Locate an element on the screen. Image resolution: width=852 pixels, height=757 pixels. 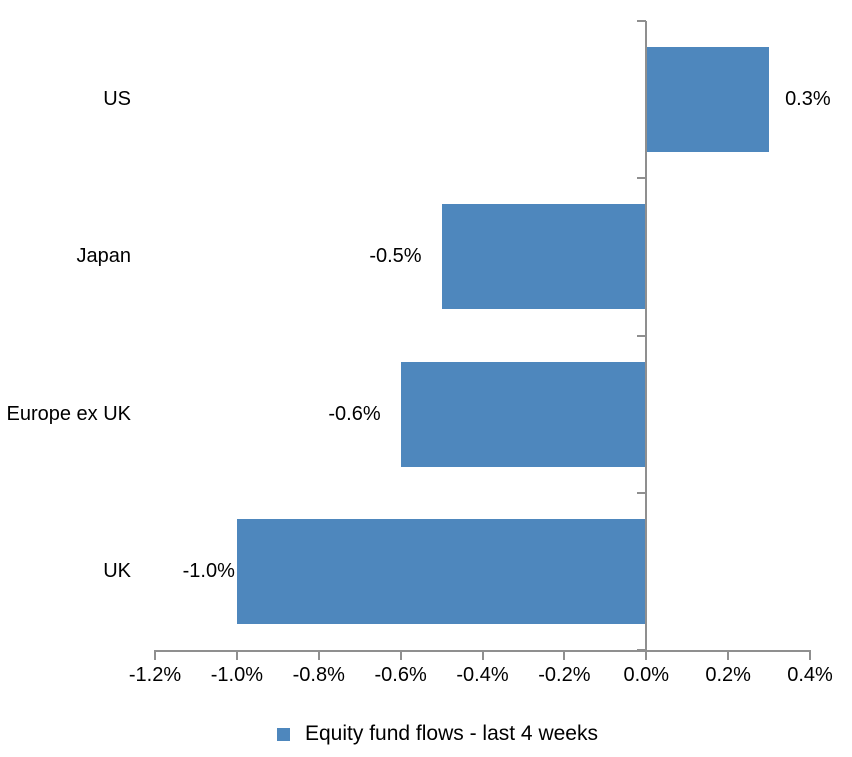
x-tick-label: -0.6% is located at coordinates (400, 675).